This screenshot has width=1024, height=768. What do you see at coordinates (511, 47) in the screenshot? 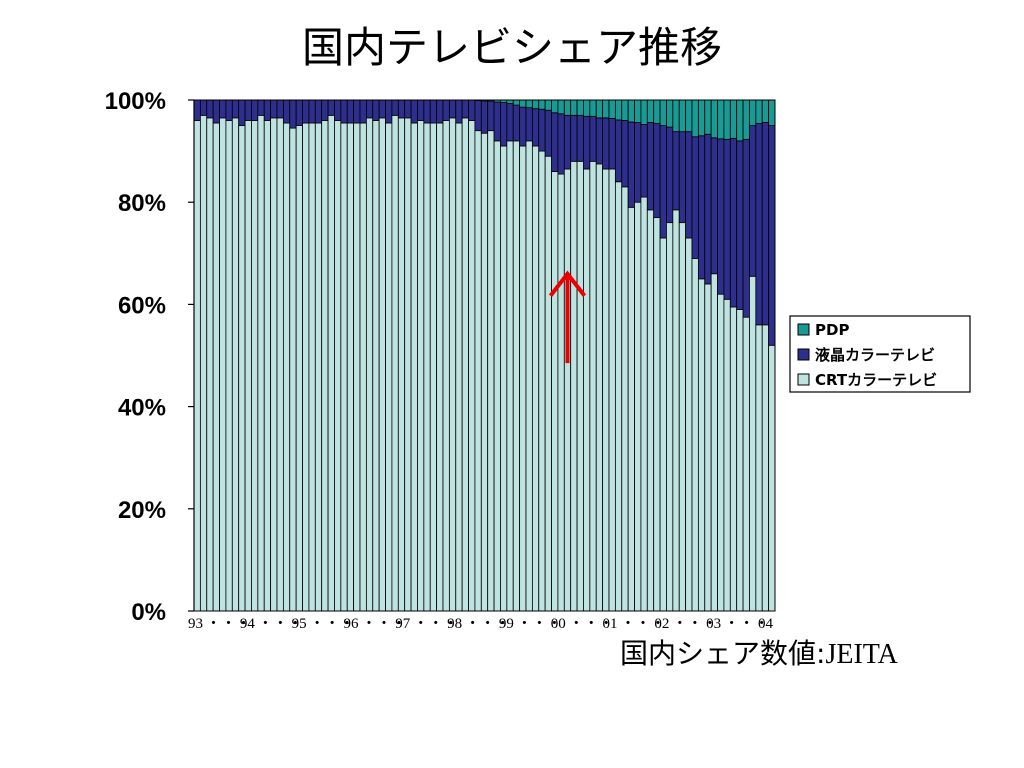
I see `slide-title: 国内テレビシェア推移` at bounding box center [511, 47].